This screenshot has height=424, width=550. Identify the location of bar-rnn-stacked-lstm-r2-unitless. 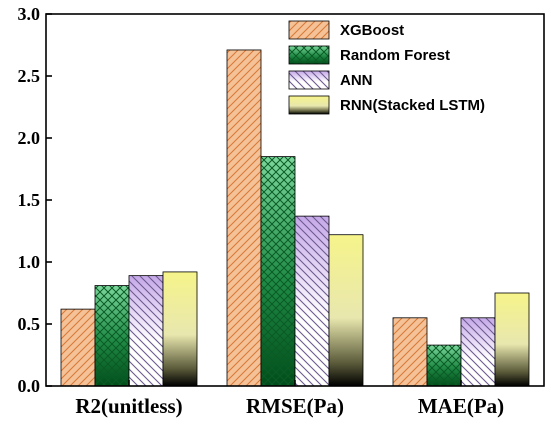
(180, 328).